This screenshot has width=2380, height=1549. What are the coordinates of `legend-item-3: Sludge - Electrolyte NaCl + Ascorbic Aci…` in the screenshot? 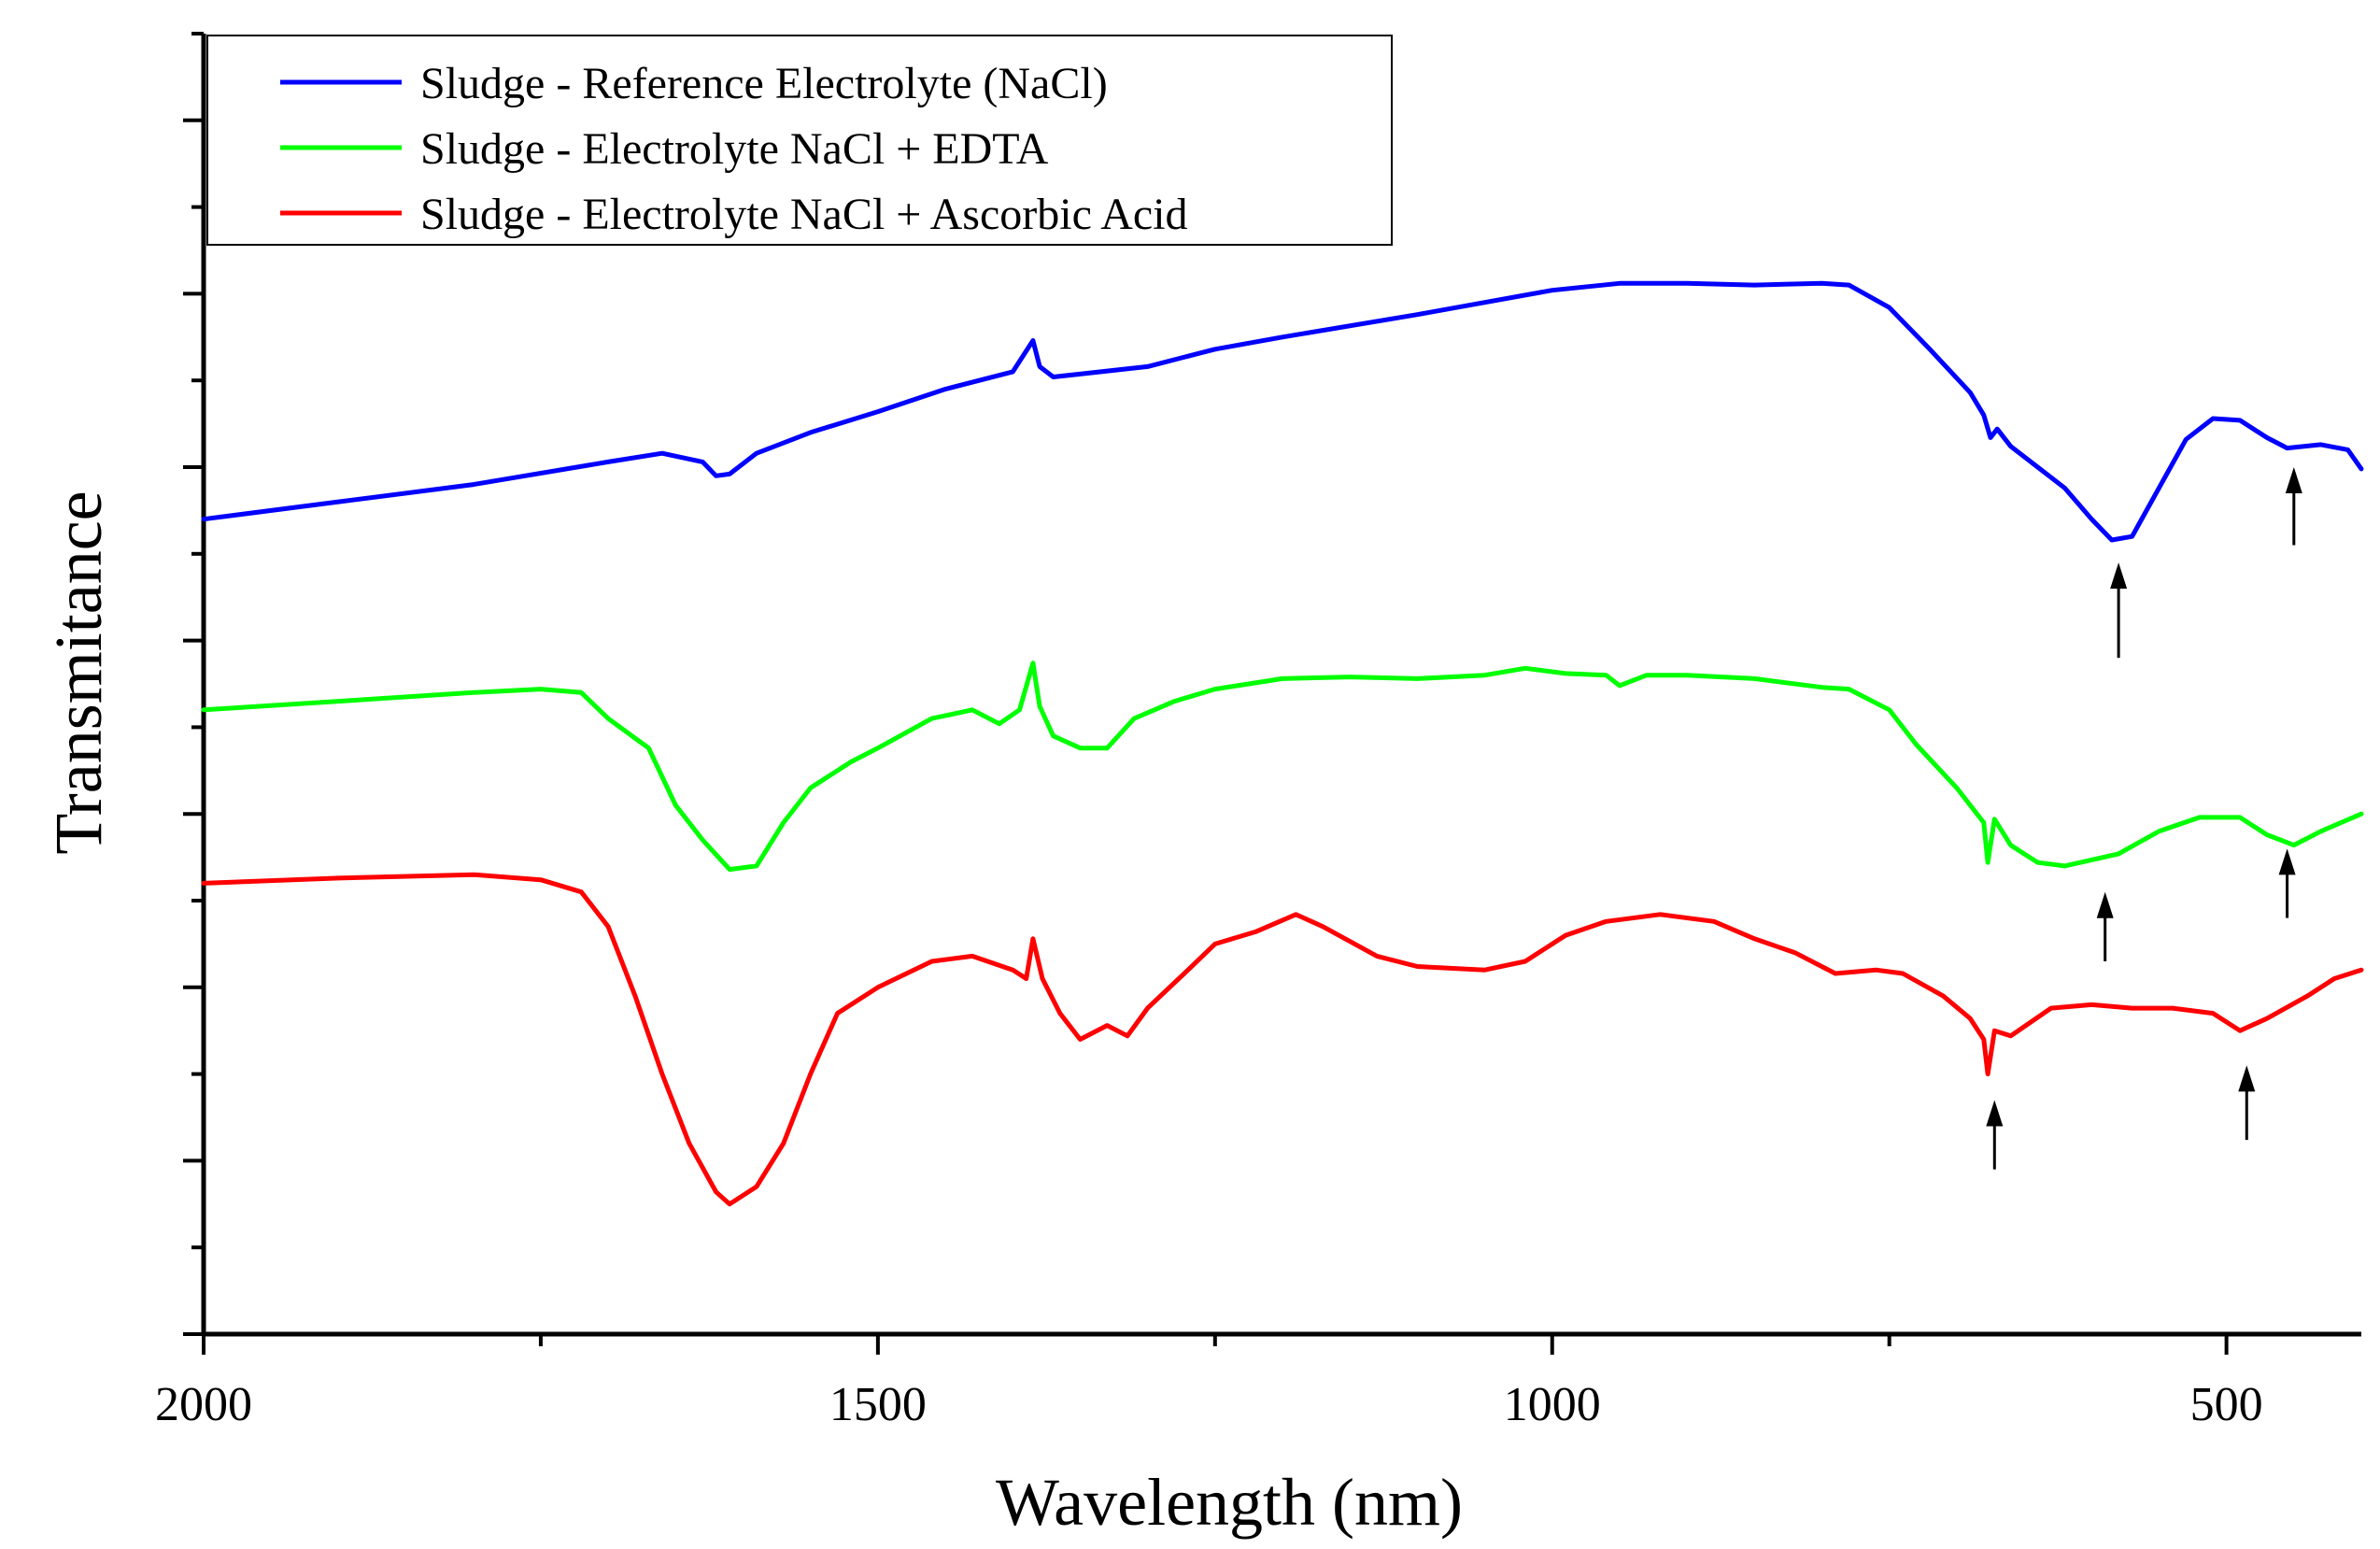 It's located at (734, 214).